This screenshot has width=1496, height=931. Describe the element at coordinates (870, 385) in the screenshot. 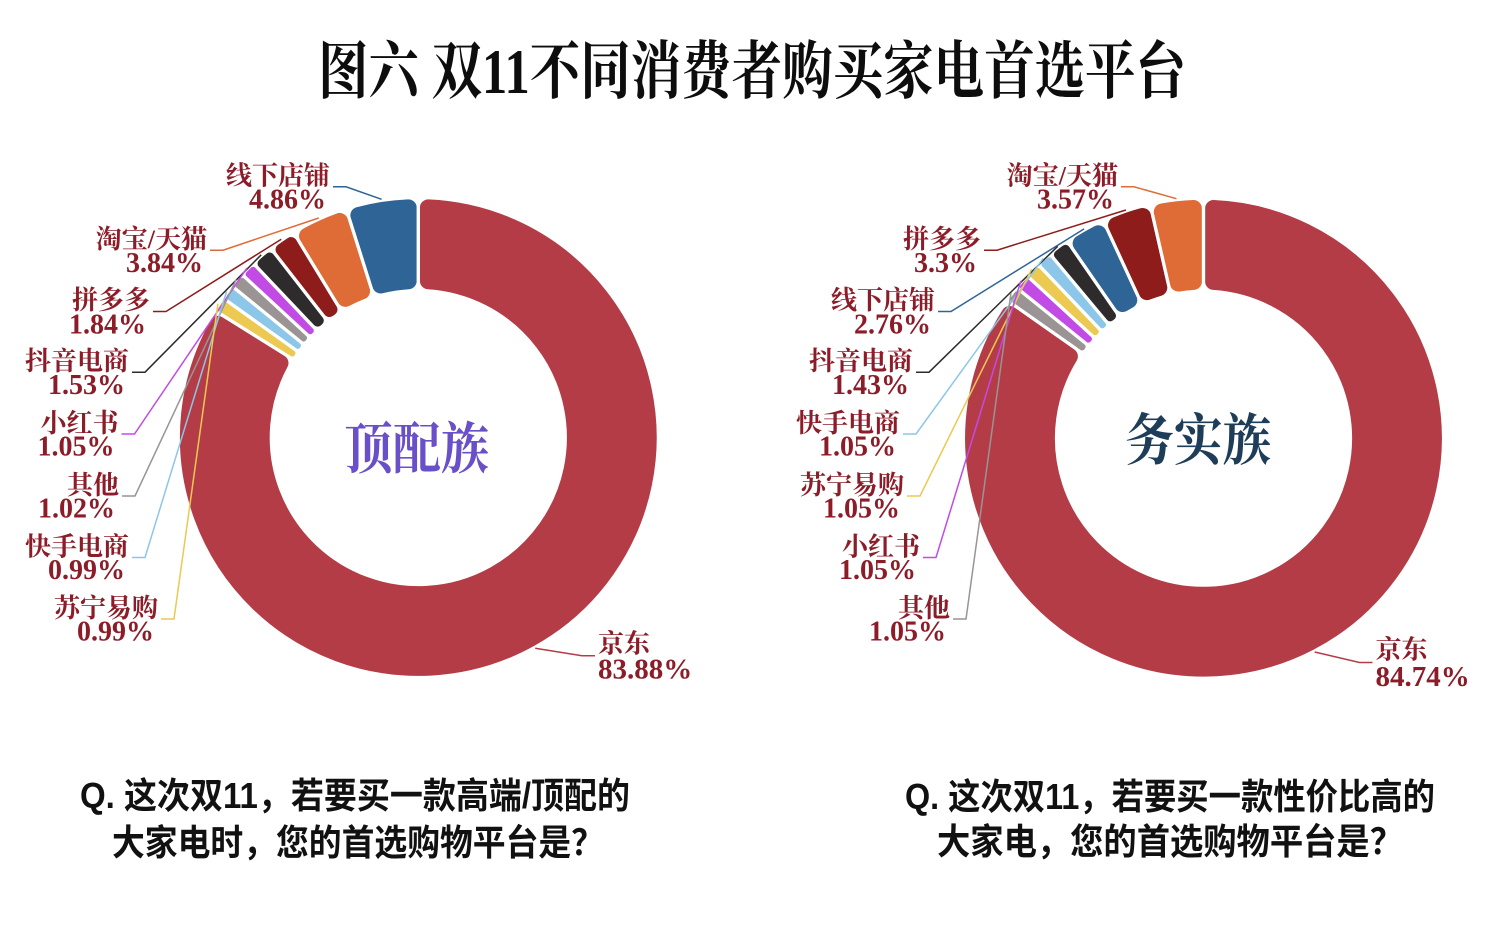

I see `svg-text: 1.43%` at that location.